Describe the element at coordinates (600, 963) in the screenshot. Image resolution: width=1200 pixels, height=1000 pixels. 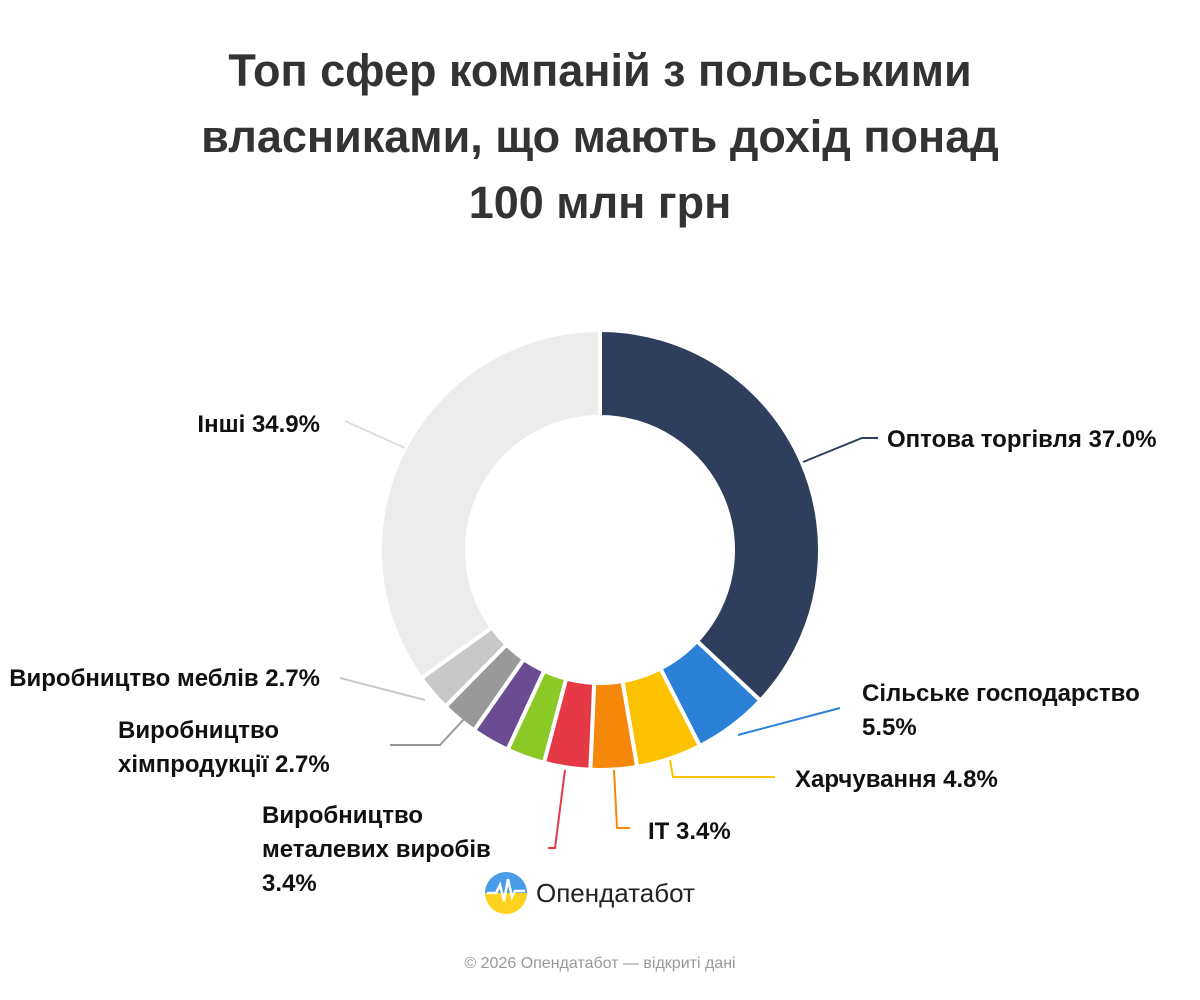
I see `footer: © 2026 Опендатабот — відкриті дані` at that location.